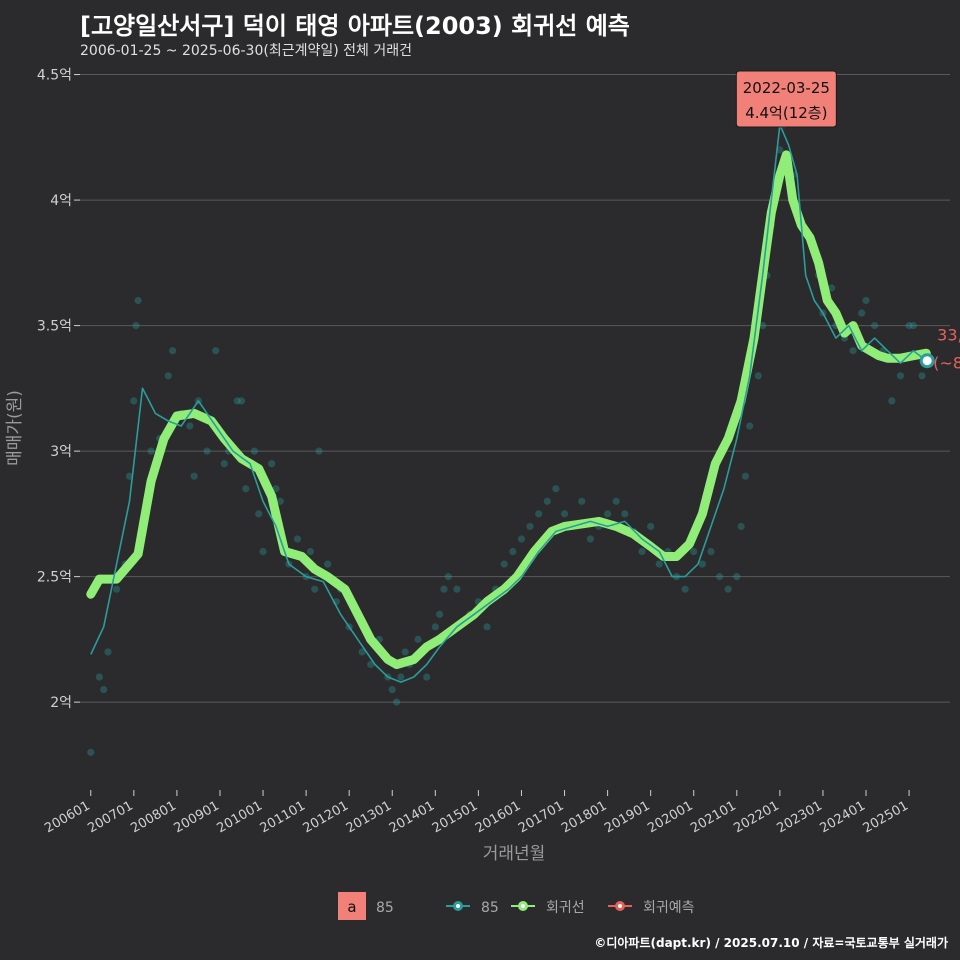 The width and height of the screenshot is (960, 960). What do you see at coordinates (455, 817) in the screenshot?
I see `x-tick-label: 201501` at bounding box center [455, 817].